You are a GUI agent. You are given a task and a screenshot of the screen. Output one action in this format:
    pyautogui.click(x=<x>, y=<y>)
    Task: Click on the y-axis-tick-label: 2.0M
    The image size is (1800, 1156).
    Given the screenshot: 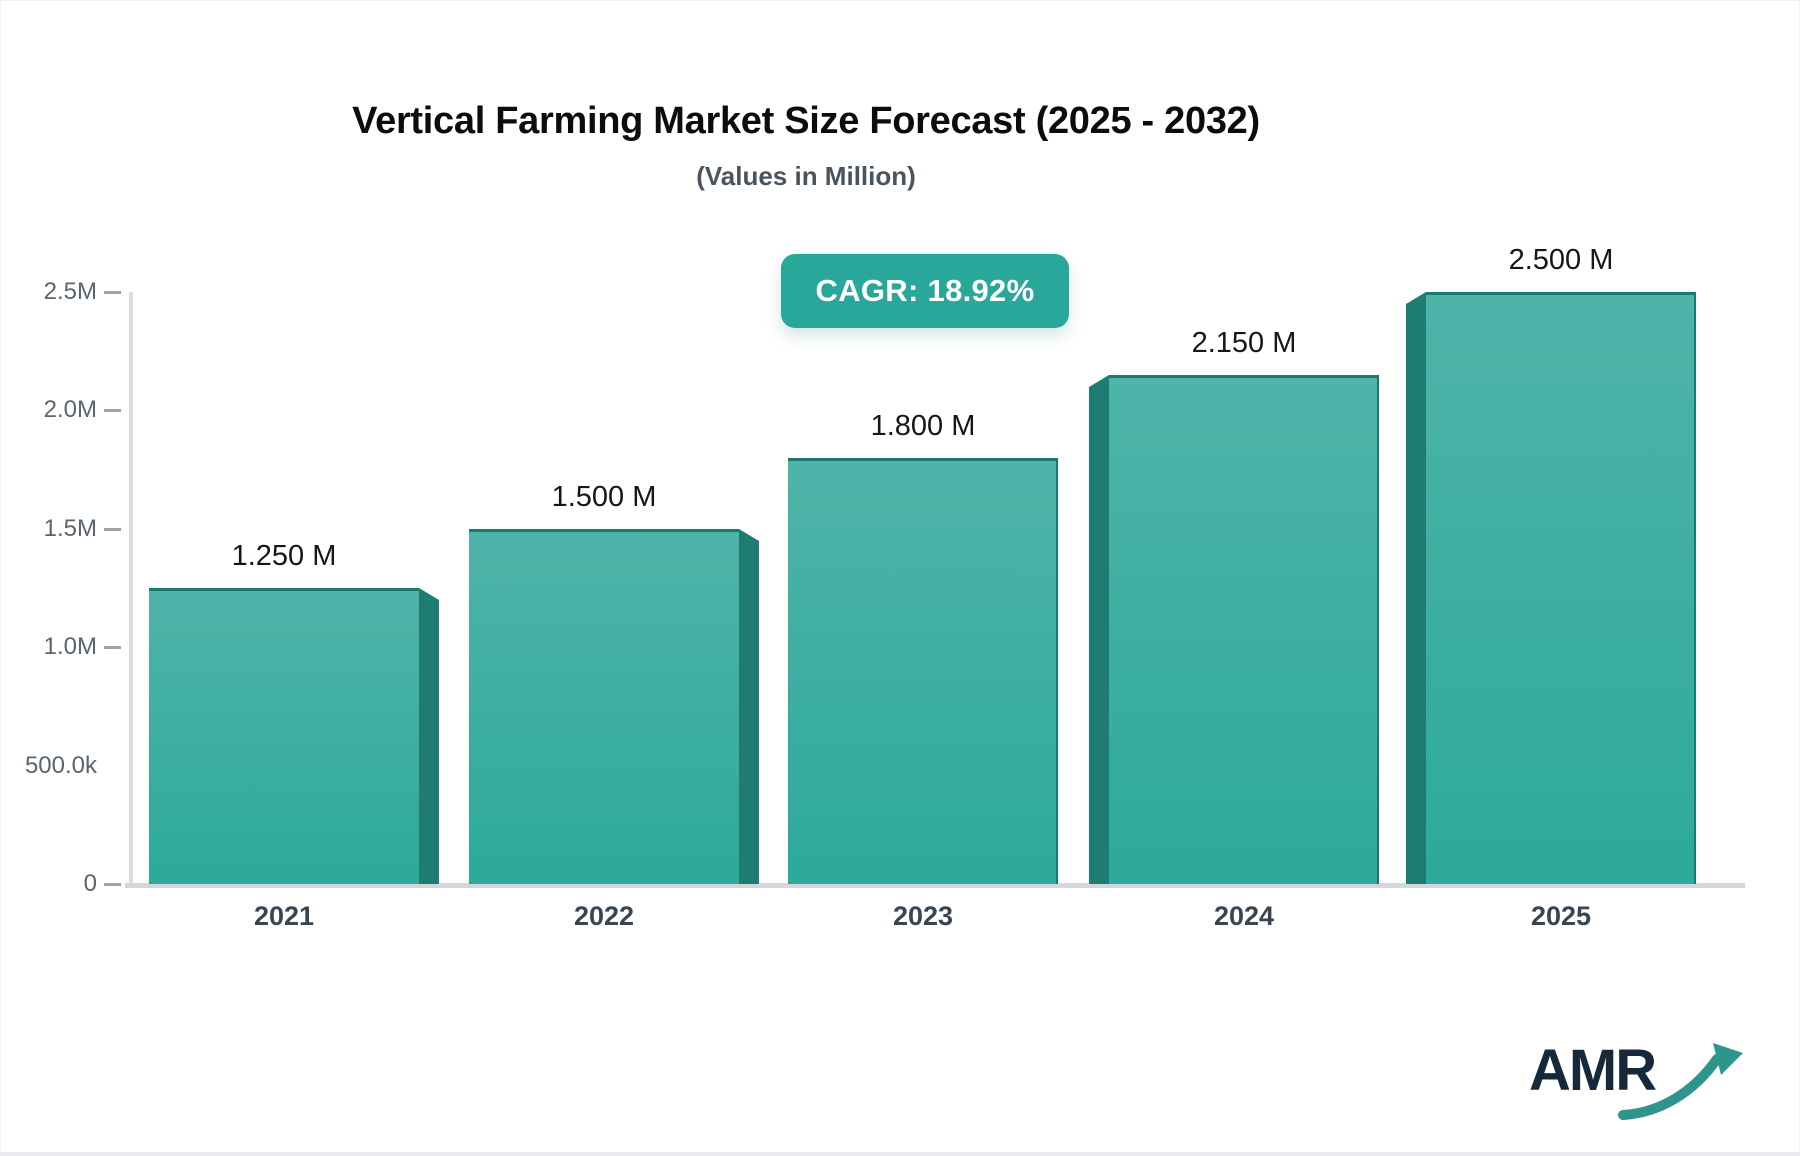 What is the action you would take?
    pyautogui.click(x=70, y=409)
    